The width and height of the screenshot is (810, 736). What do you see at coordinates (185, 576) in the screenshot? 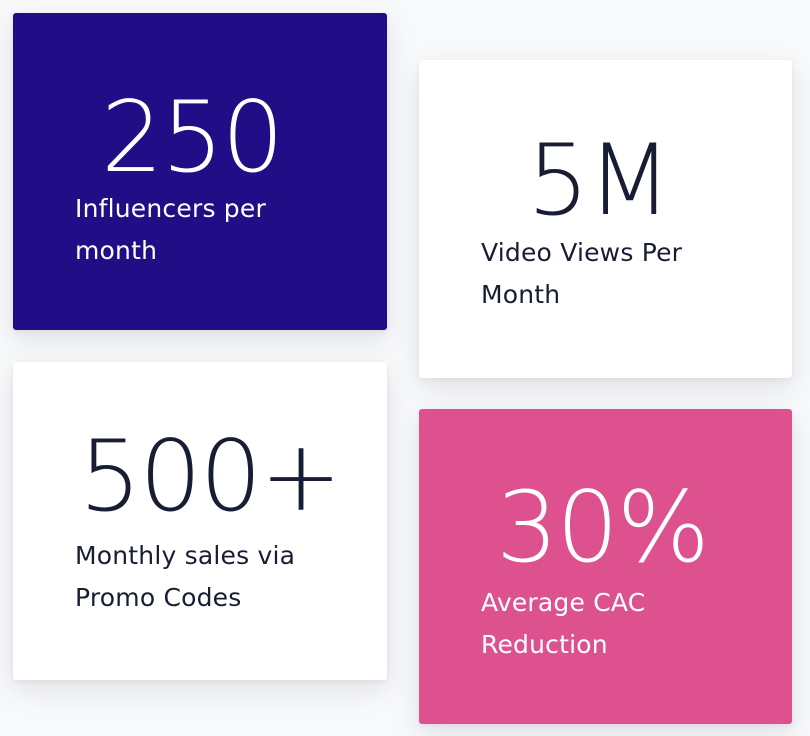
I see `stat-label: Monthly sales via Promo Codes` at bounding box center [185, 576].